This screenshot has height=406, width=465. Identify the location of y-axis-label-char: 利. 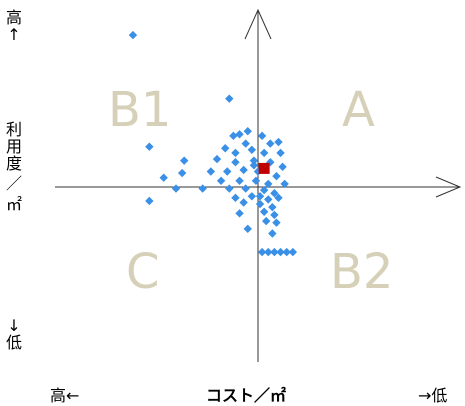
(13, 129).